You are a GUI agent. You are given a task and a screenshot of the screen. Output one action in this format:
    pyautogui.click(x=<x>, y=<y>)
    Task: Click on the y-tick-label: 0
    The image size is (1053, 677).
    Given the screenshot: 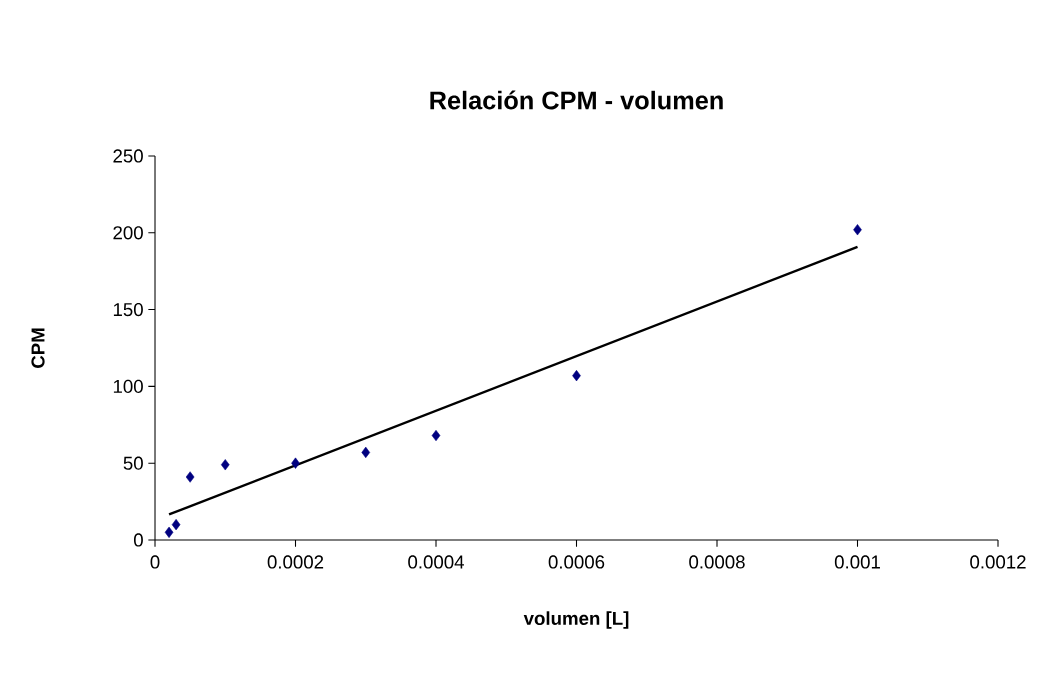 What is the action you would take?
    pyautogui.click(x=138, y=540)
    